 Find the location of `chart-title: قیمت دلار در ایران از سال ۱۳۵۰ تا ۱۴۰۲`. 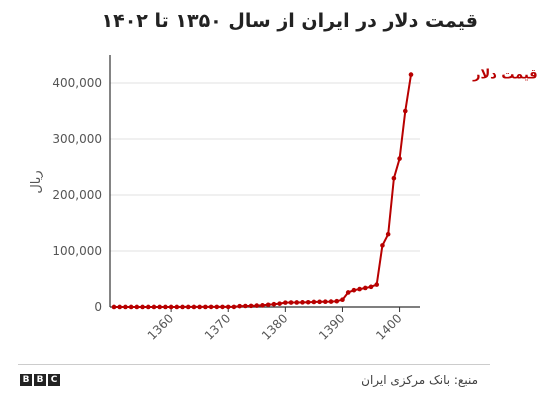

chart-title: قیمت دلار در ایران از سال ۱۳۵۰ تا ۱۴۰۲ is located at coordinates (290, 21).